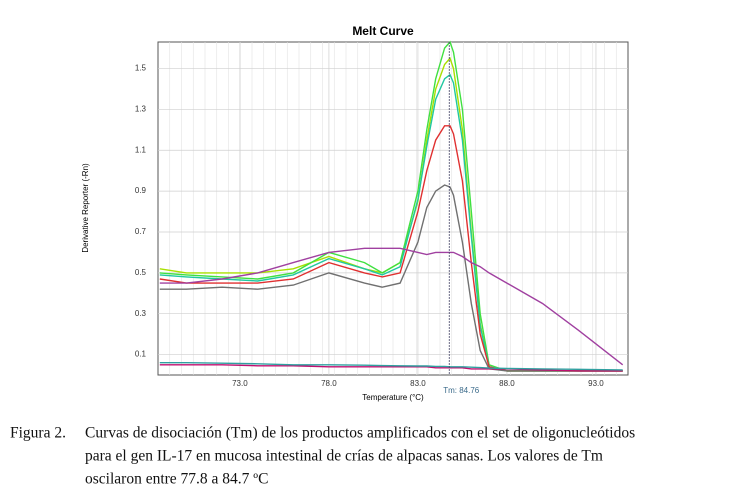 This screenshot has height=493, width=739. What do you see at coordinates (141, 354) in the screenshot?
I see `y-tick-label: 0.1` at bounding box center [141, 354].